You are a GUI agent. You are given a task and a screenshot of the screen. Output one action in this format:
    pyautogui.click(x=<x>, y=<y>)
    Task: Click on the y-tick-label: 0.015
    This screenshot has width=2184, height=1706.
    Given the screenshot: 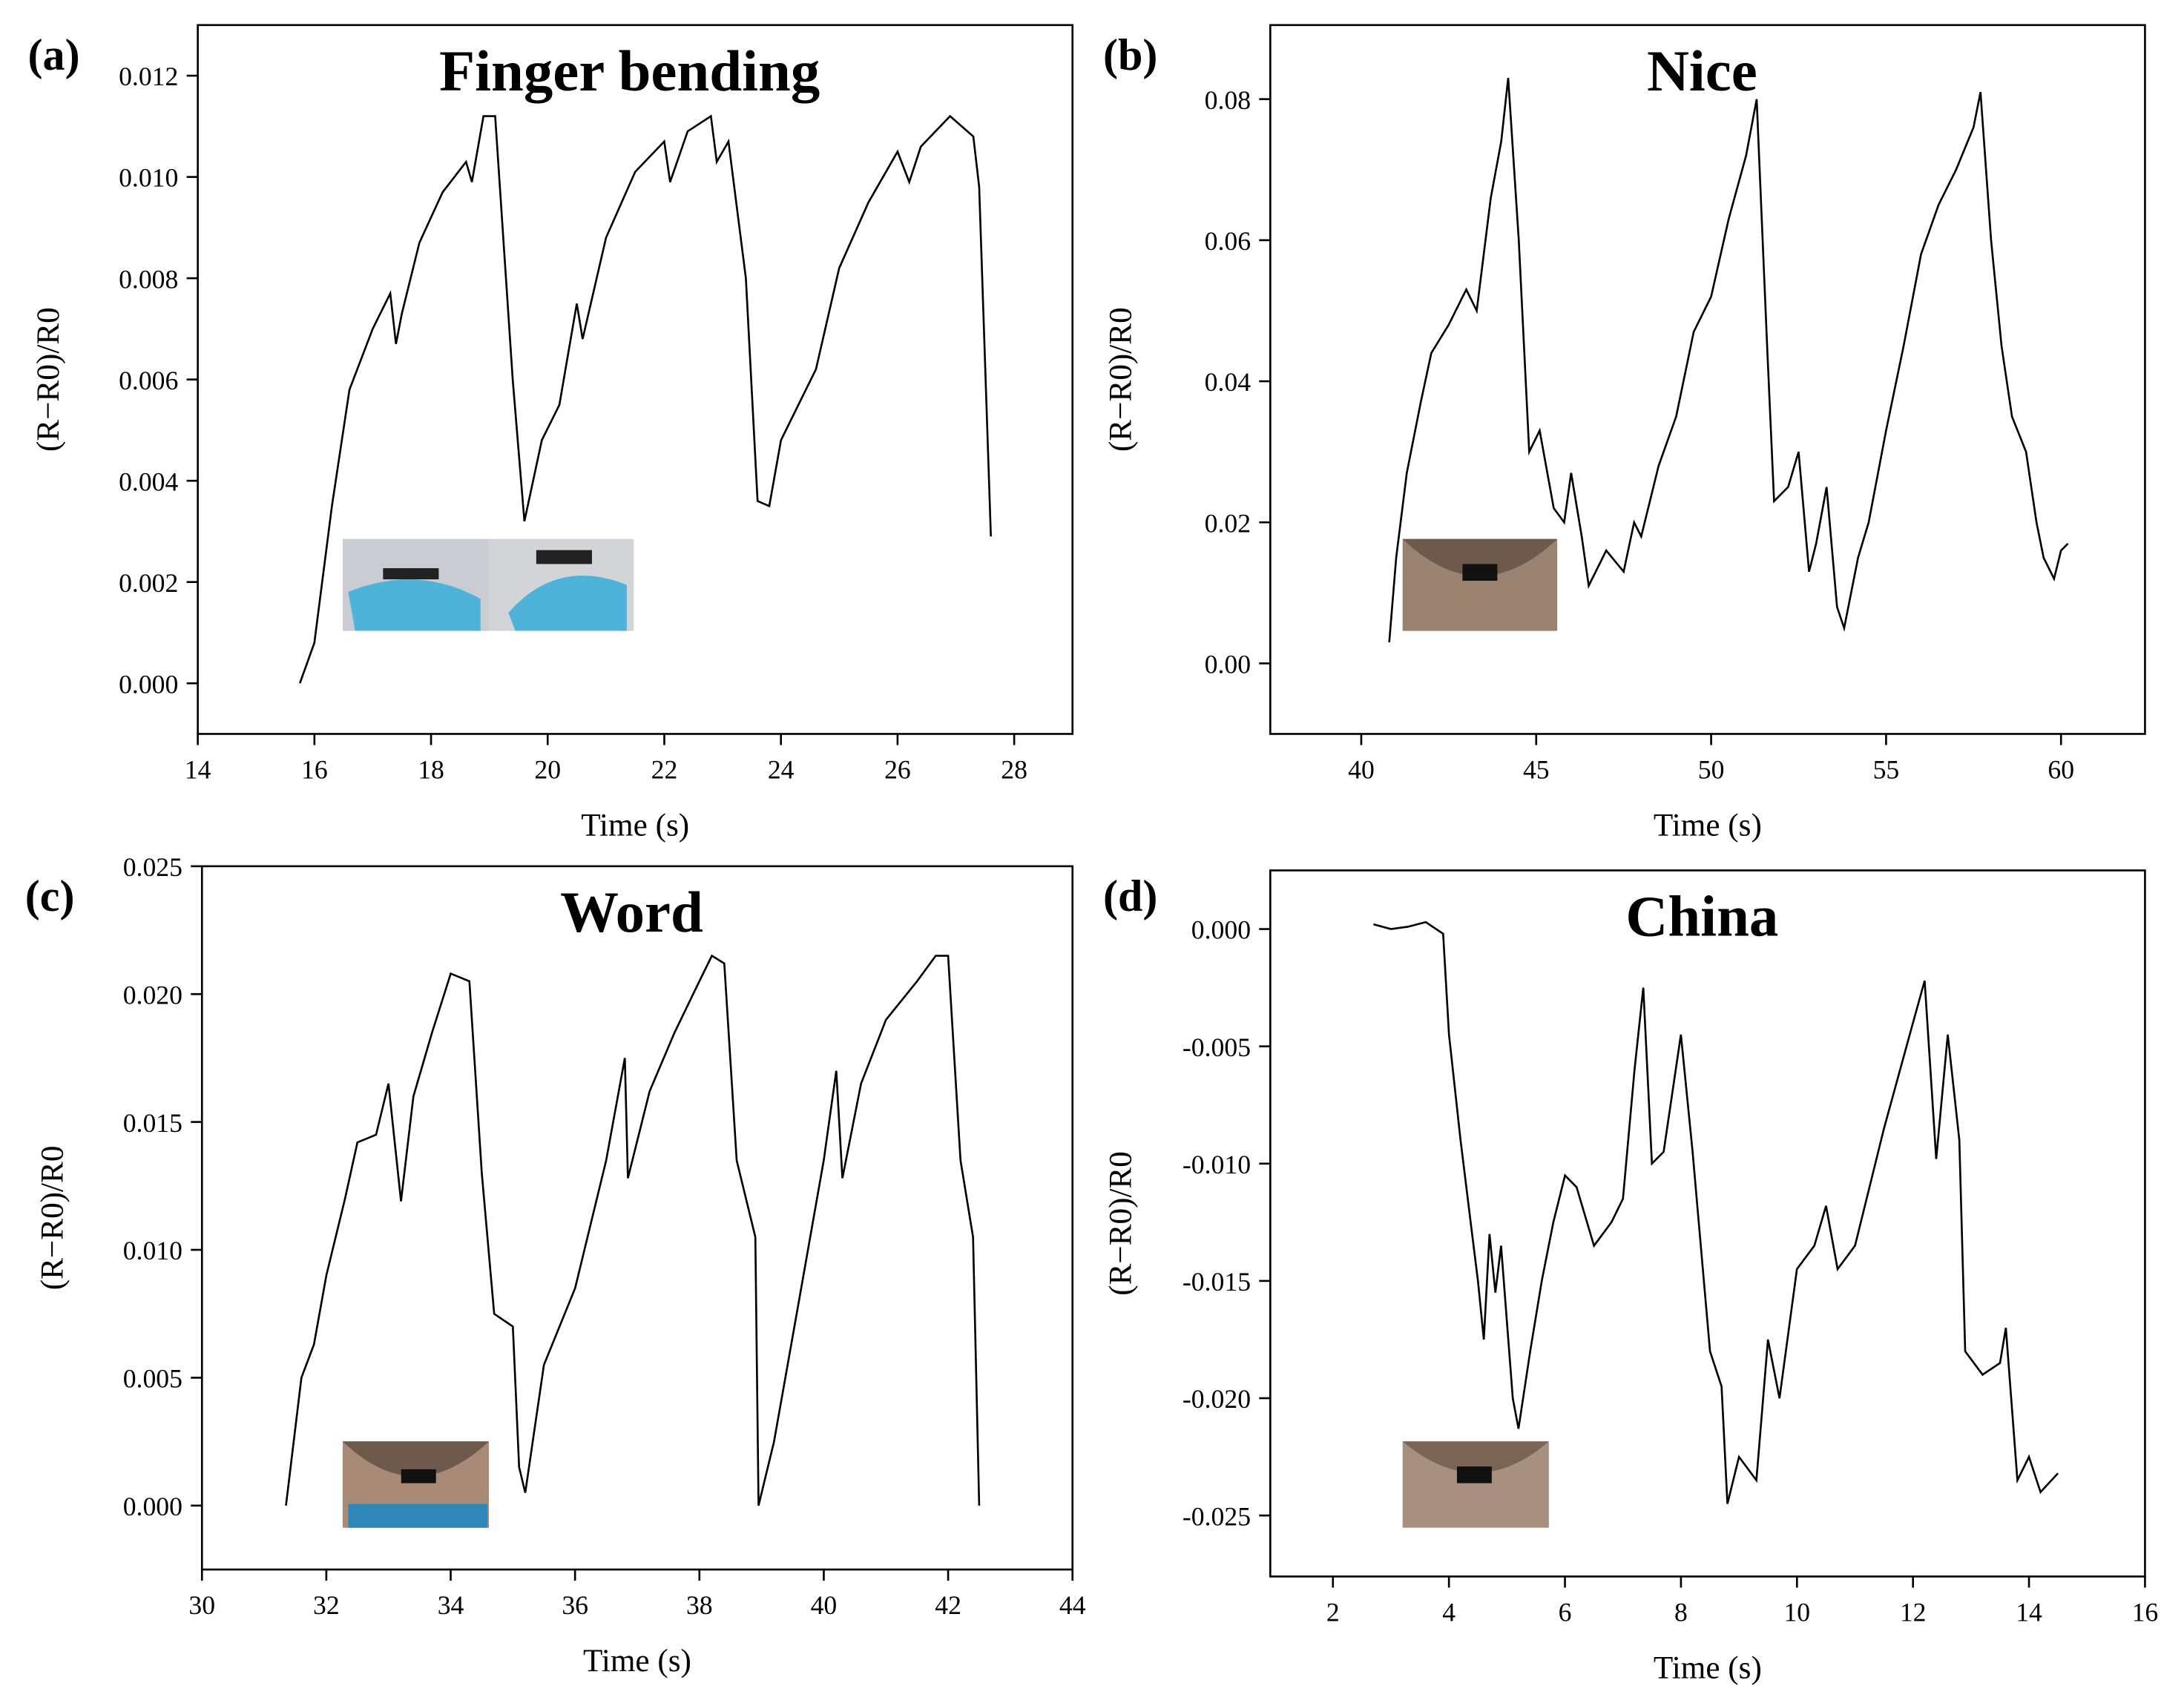 What is the action you would take?
    pyautogui.click(x=152, y=1123)
    